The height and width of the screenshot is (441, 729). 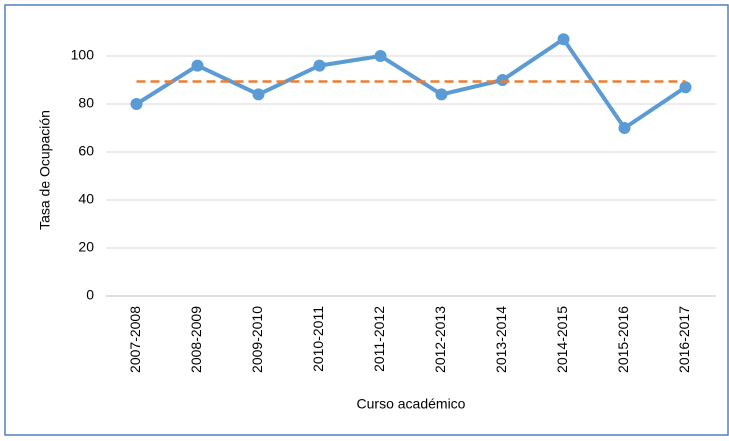 What do you see at coordinates (86, 247) in the screenshot?
I see `y-tick-label: 20` at bounding box center [86, 247].